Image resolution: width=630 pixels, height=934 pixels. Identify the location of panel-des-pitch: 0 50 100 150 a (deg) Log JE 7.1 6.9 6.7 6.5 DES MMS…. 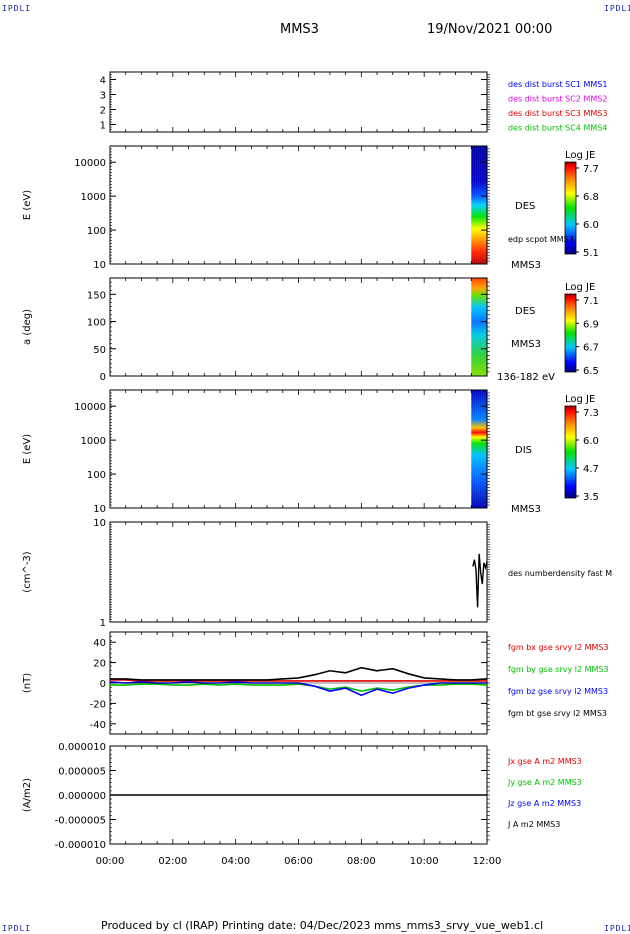
(310, 330).